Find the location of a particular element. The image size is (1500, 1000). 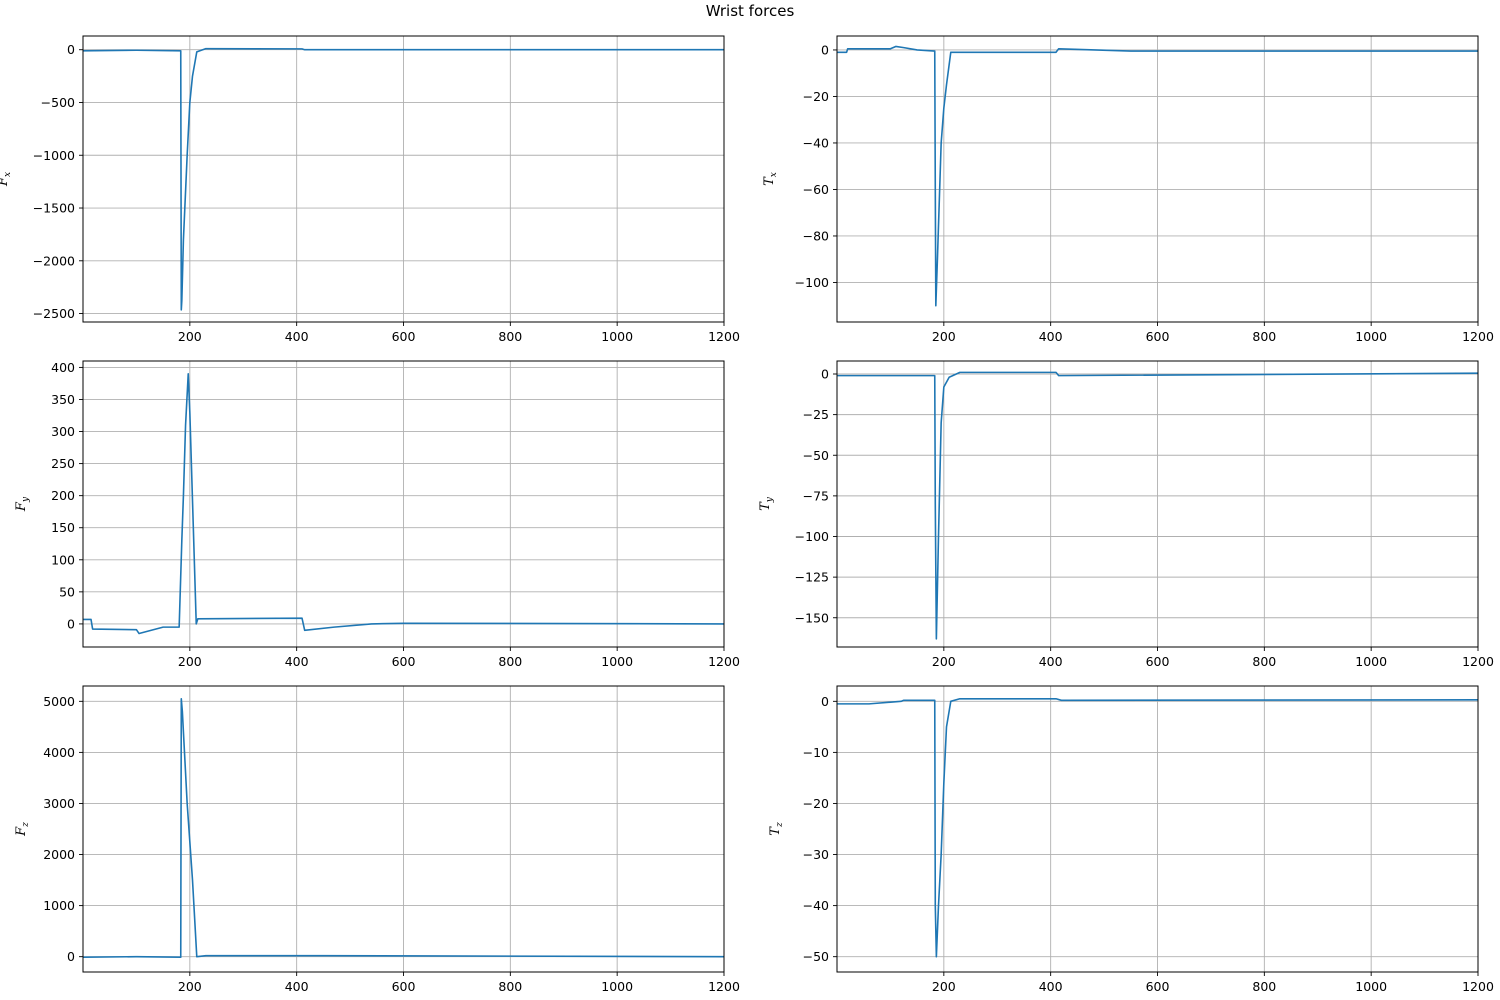

subplot-tz: 200 400 600 800 1000 1200 0 −10 −20 −30 −40 −50 Tz is located at coordinates (1131, 839).